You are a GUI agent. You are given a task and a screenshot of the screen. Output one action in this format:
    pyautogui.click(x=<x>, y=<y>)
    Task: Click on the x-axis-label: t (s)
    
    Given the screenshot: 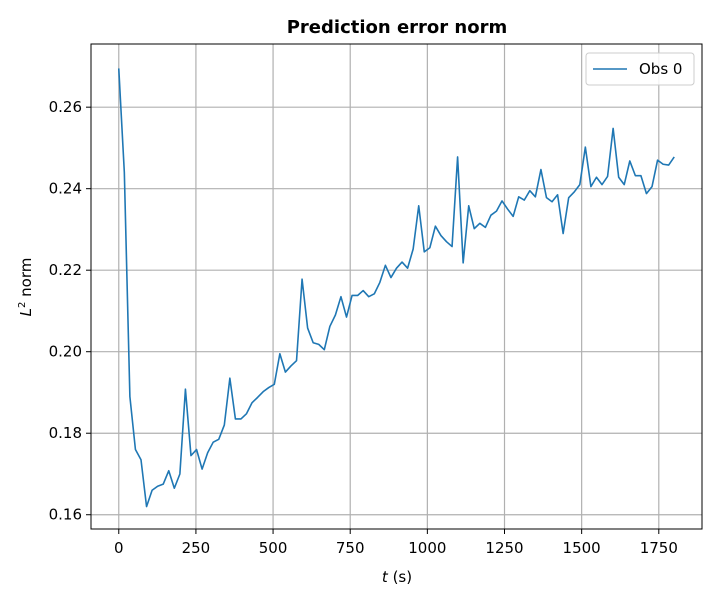 What is the action you would take?
    pyautogui.click(x=397, y=577)
    